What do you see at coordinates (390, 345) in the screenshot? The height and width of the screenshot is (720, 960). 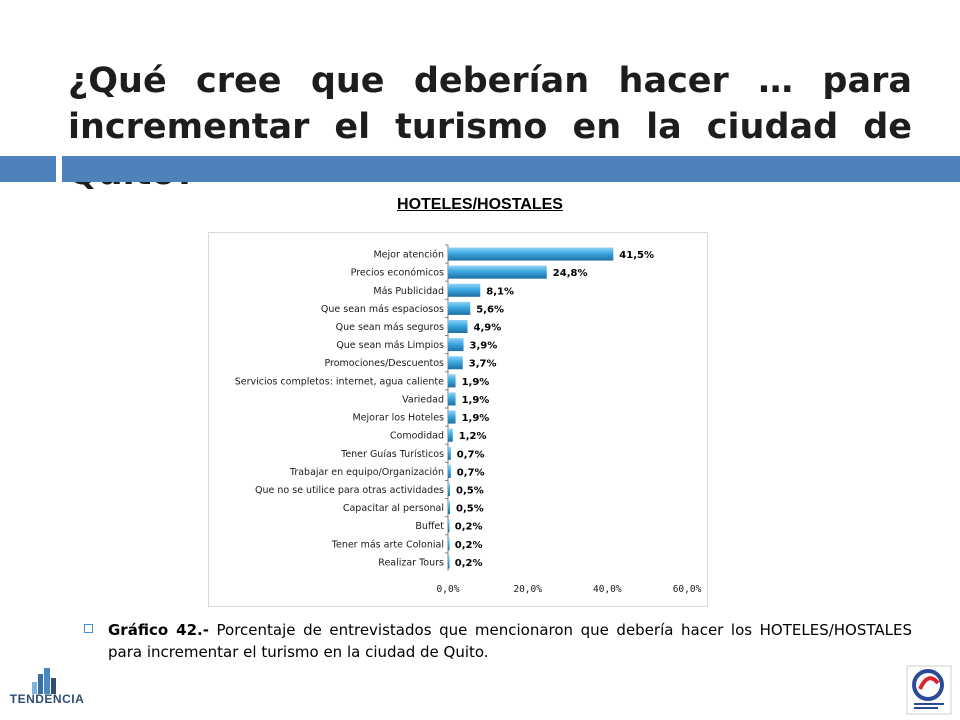 I see `category-label: Que sean más Limpios` at bounding box center [390, 345].